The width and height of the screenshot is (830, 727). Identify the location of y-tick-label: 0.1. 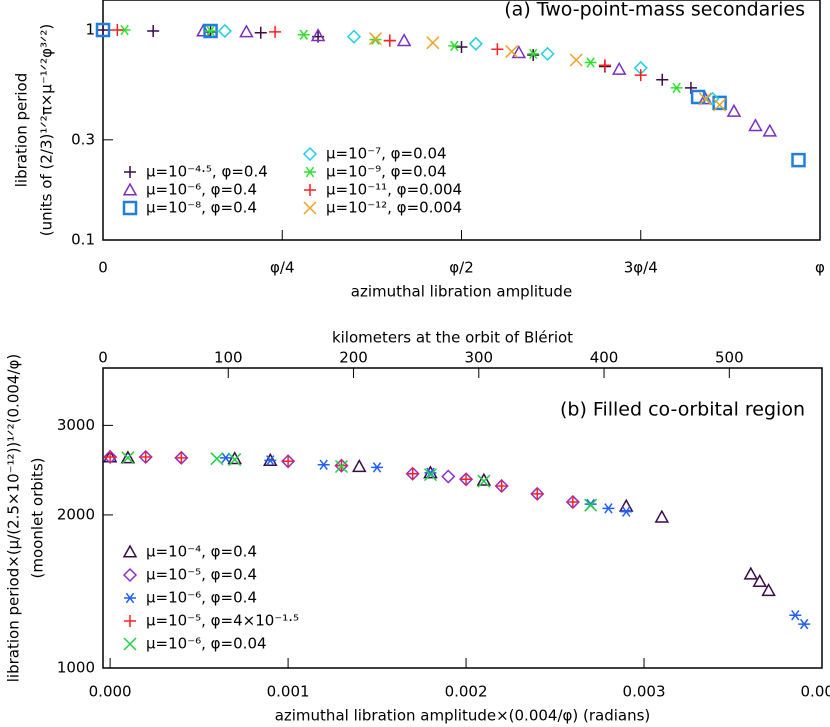
(83, 240).